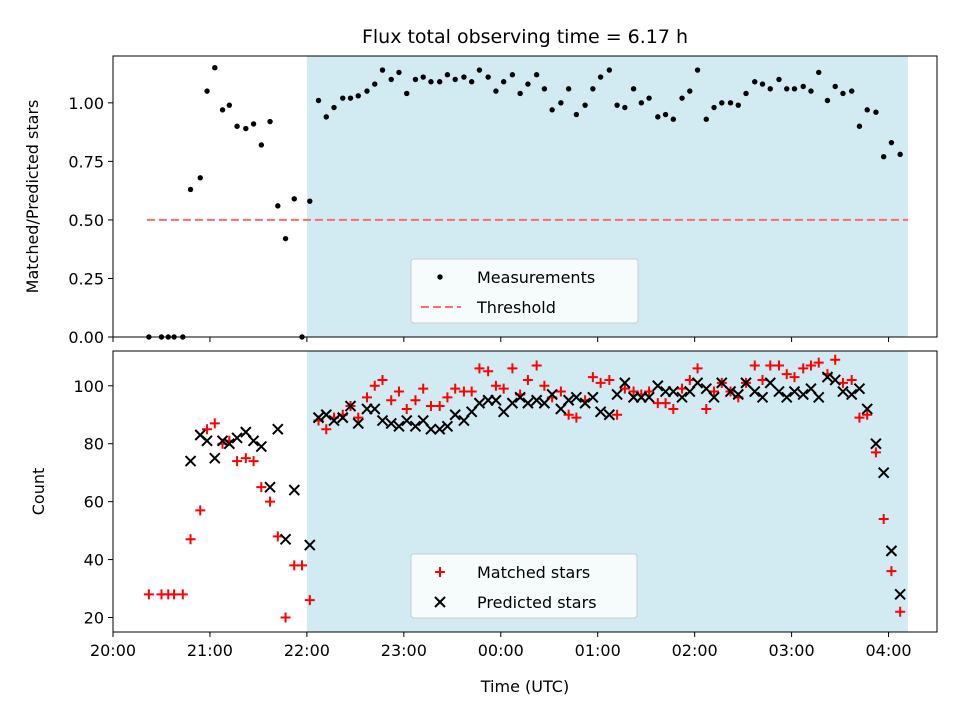 This screenshot has width=960, height=720. I want to click on legend: Measurements Threshold, so click(524, 291).